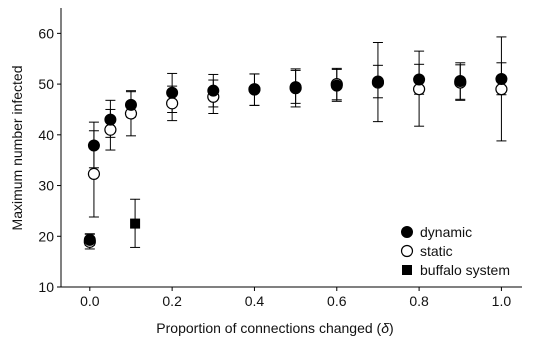 Image resolution: width=537 pixels, height=342 pixels. Describe the element at coordinates (46, 135) in the screenshot. I see `y-tick-label: 40` at that location.